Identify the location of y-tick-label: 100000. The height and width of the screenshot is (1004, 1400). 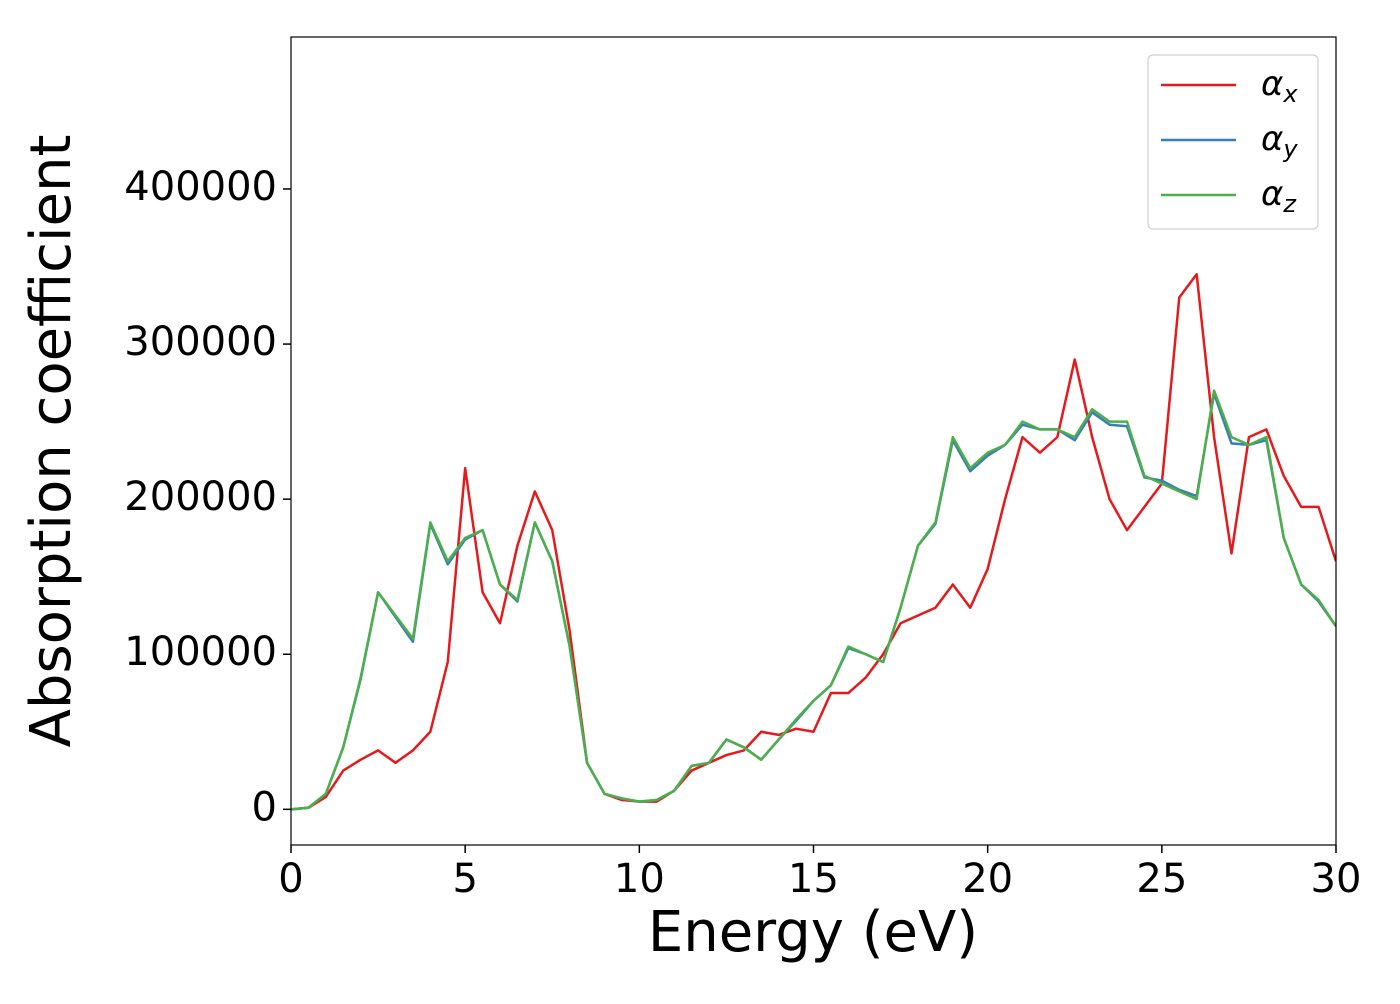
(200, 652).